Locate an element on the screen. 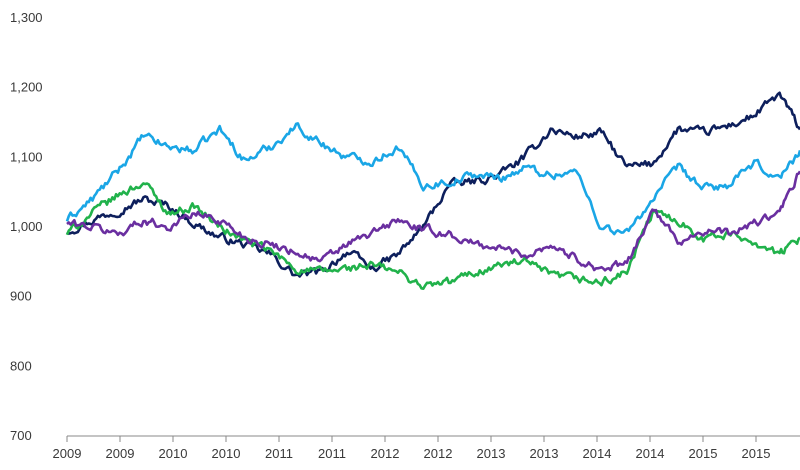 The width and height of the screenshot is (800, 470). y-tick-label: 1,000 is located at coordinates (26, 226).